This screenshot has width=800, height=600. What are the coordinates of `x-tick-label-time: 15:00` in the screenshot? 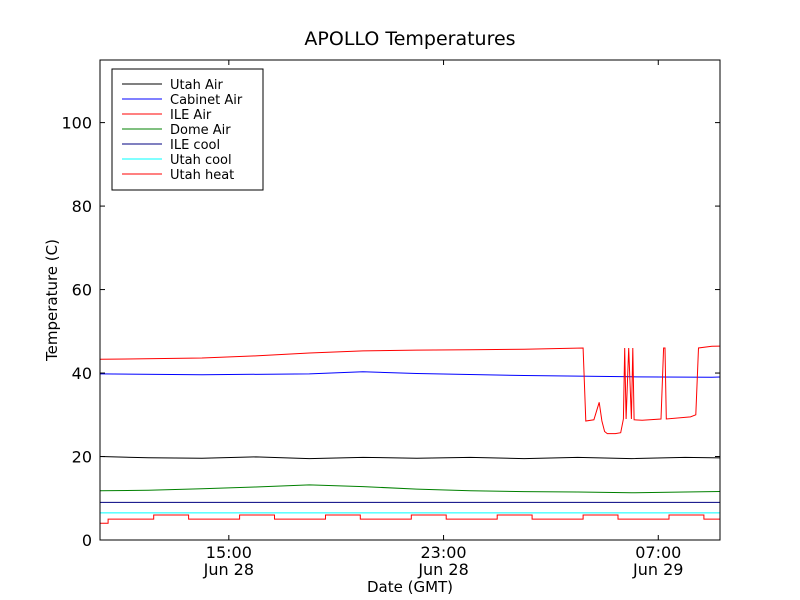 It's located at (229, 552).